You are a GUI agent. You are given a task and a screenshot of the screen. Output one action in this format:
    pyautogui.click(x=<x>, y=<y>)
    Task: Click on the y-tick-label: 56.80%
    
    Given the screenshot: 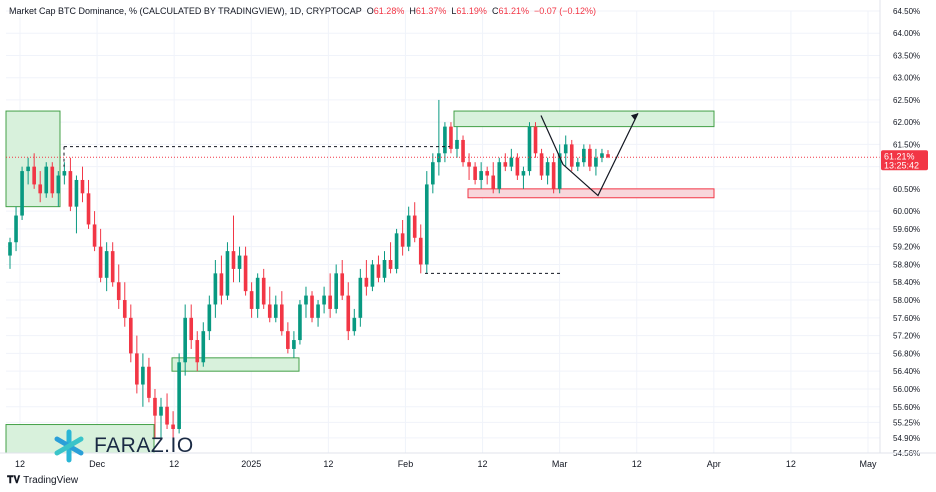 What is the action you would take?
    pyautogui.click(x=906, y=353)
    